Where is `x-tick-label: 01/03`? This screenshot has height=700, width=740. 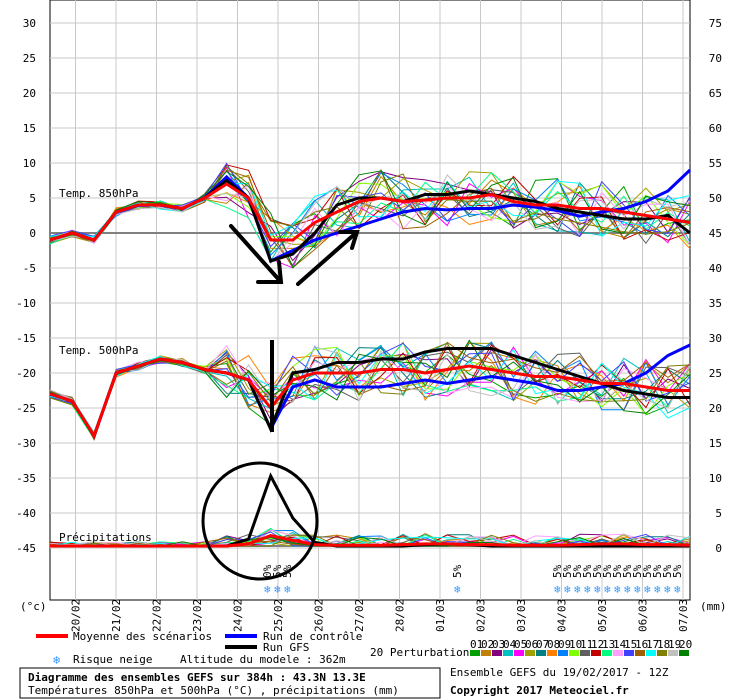 x-tick-label: 01/03 is located at coordinates (440, 615).